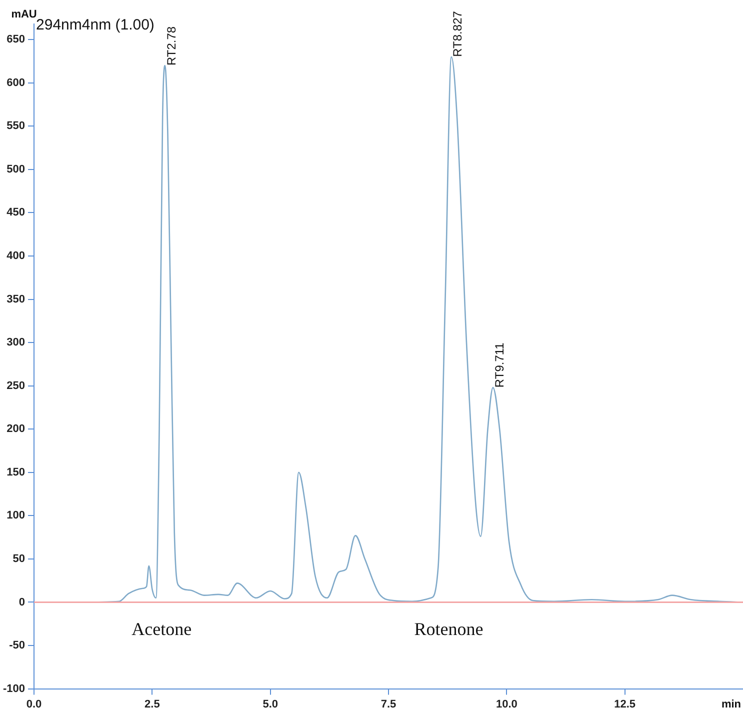  What do you see at coordinates (731, 704) in the screenshot?
I see `x-axis-title: min` at bounding box center [731, 704].